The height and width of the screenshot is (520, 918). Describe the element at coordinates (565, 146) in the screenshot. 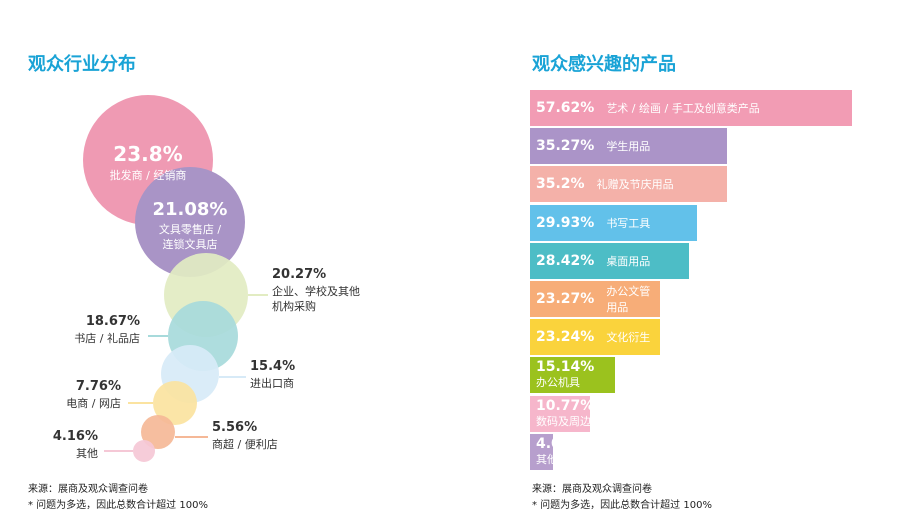

I see `bar-value-2: 35.27%` at that location.